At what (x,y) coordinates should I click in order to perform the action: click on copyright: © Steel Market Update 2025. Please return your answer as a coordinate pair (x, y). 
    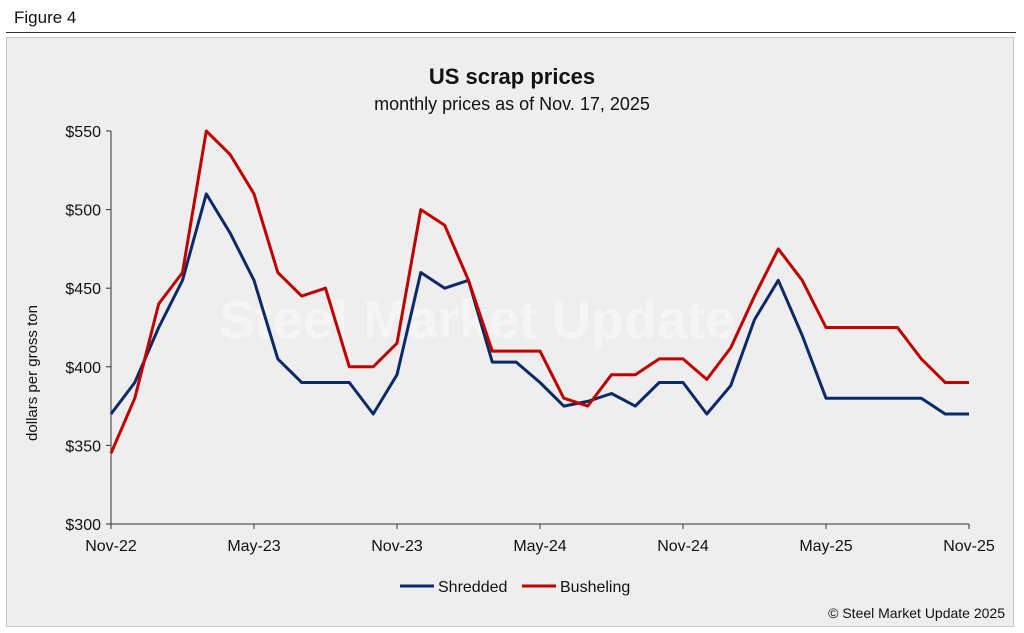
    Looking at the image, I should click on (916, 613).